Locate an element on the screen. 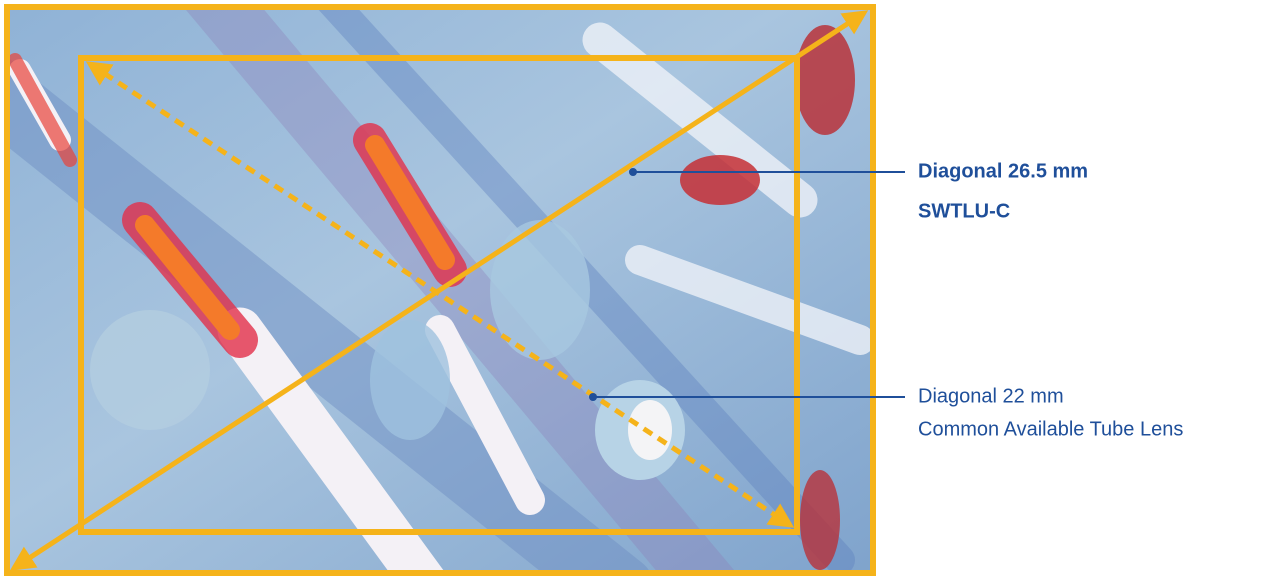 This screenshot has width=1263, height=578. label-title: Diagonal 22 mm is located at coordinates (991, 396).